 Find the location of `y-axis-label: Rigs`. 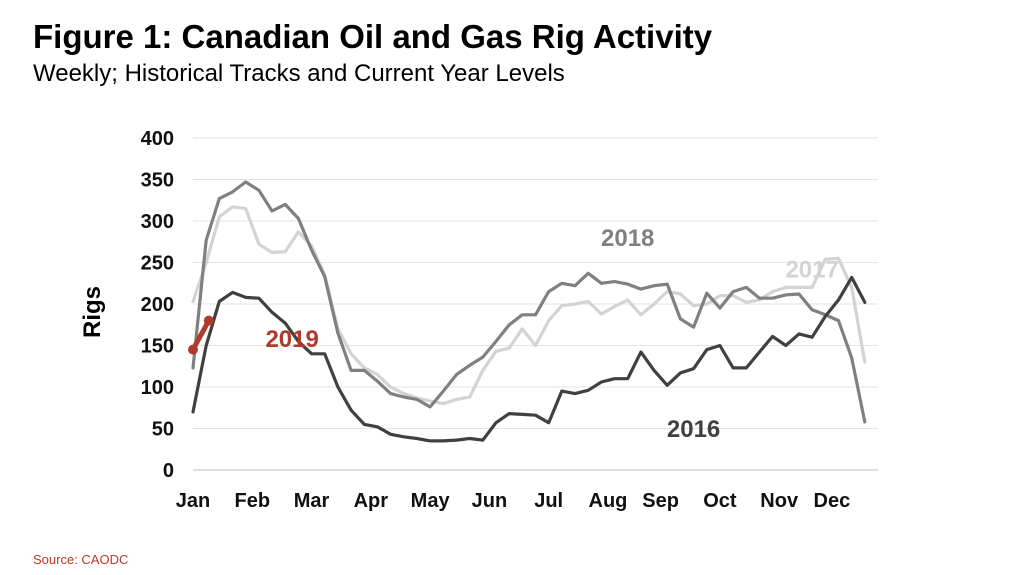

y-axis-label: Rigs is located at coordinates (92, 312).